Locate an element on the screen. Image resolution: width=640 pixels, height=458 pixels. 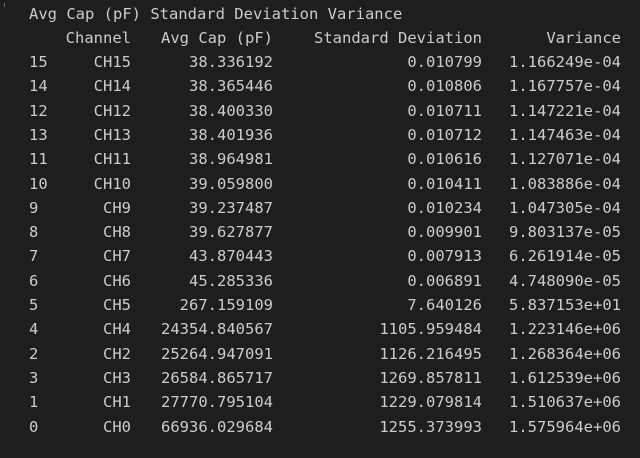
row-channel: CH1 is located at coordinates (117, 402).